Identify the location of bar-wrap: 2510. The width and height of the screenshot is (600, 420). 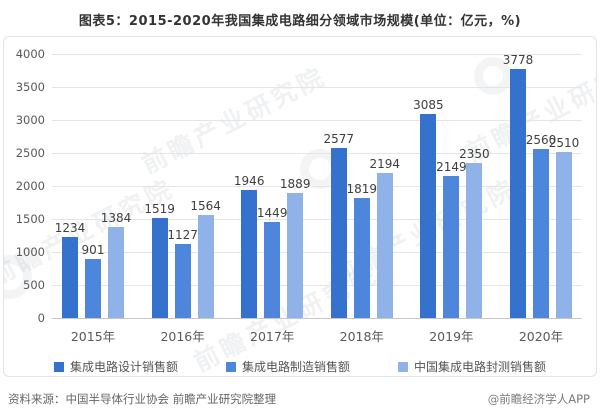
(564, 227).